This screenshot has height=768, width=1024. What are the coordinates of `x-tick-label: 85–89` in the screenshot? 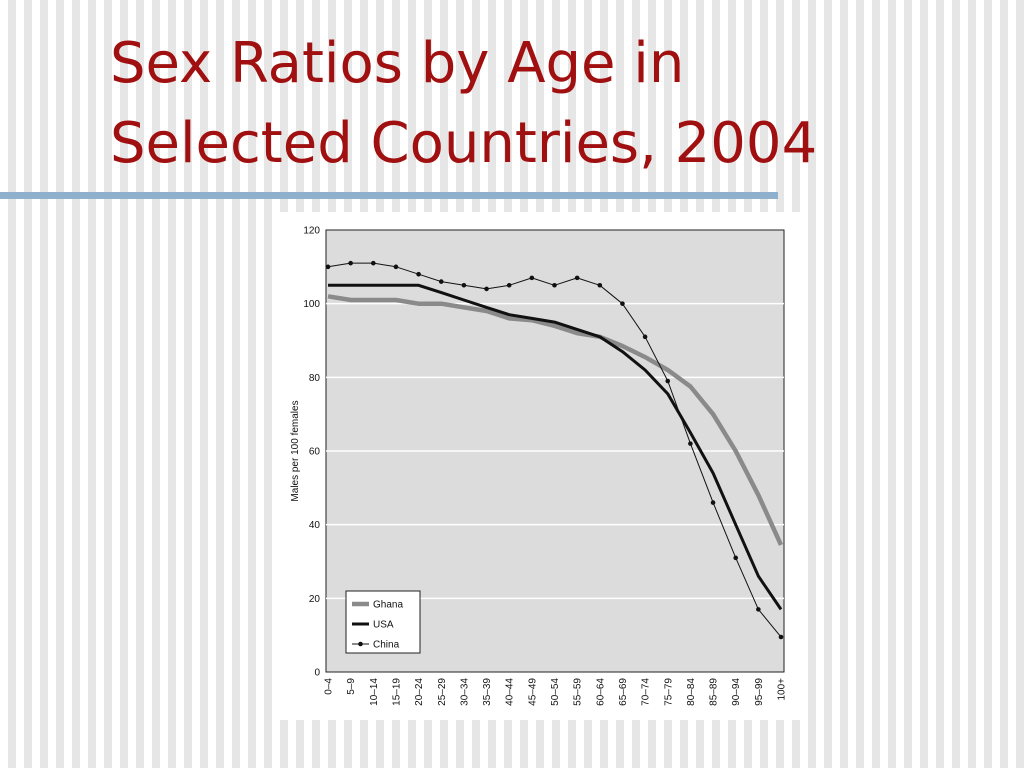 It's located at (714, 692).